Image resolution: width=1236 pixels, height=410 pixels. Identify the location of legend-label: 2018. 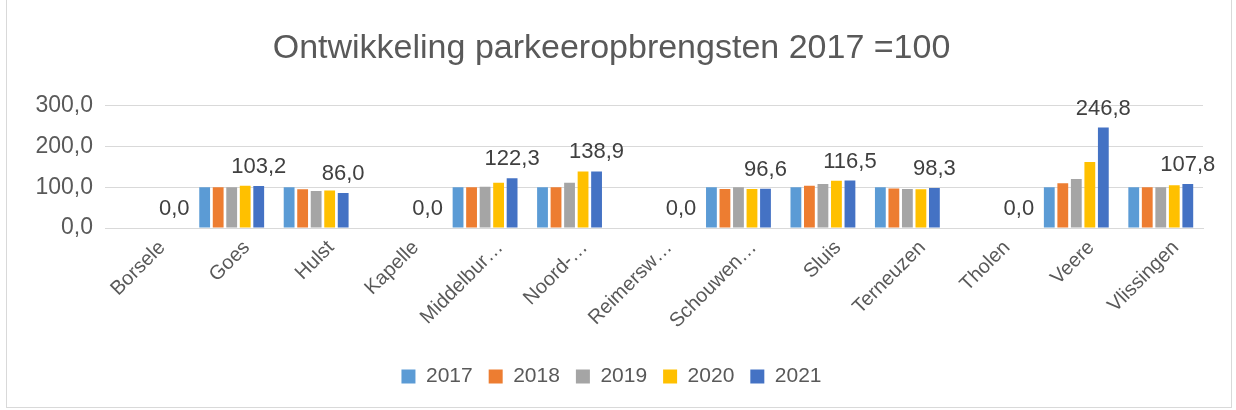
(536, 375).